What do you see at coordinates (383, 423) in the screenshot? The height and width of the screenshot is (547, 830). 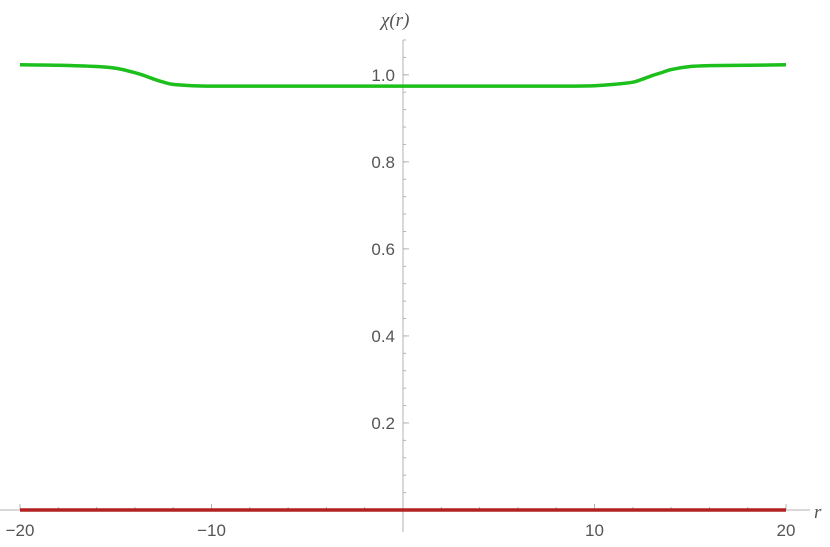 I see `y-tick-label: 0.2` at bounding box center [383, 423].